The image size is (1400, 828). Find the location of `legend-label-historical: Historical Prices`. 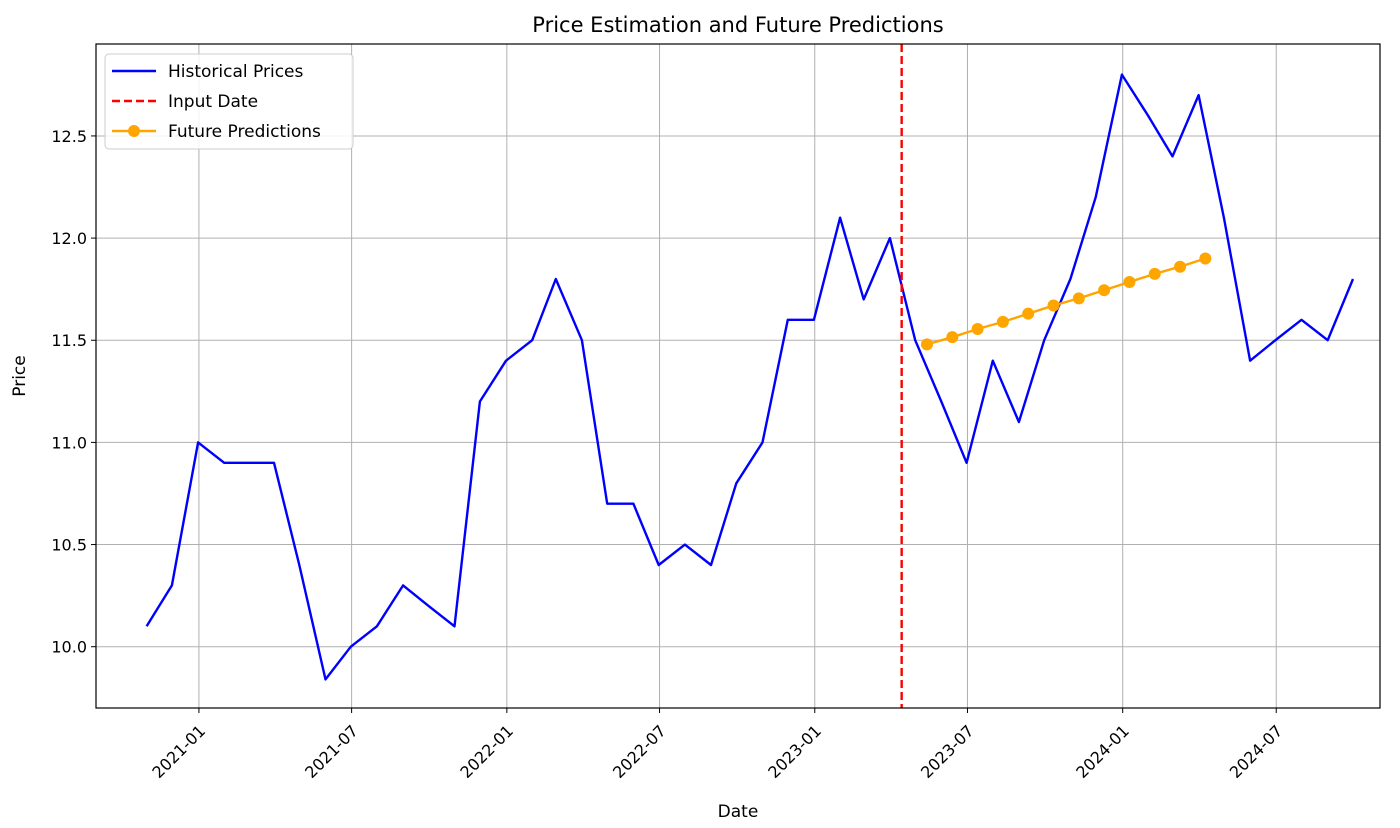

legend-label-historical: Historical Prices is located at coordinates (236, 72).